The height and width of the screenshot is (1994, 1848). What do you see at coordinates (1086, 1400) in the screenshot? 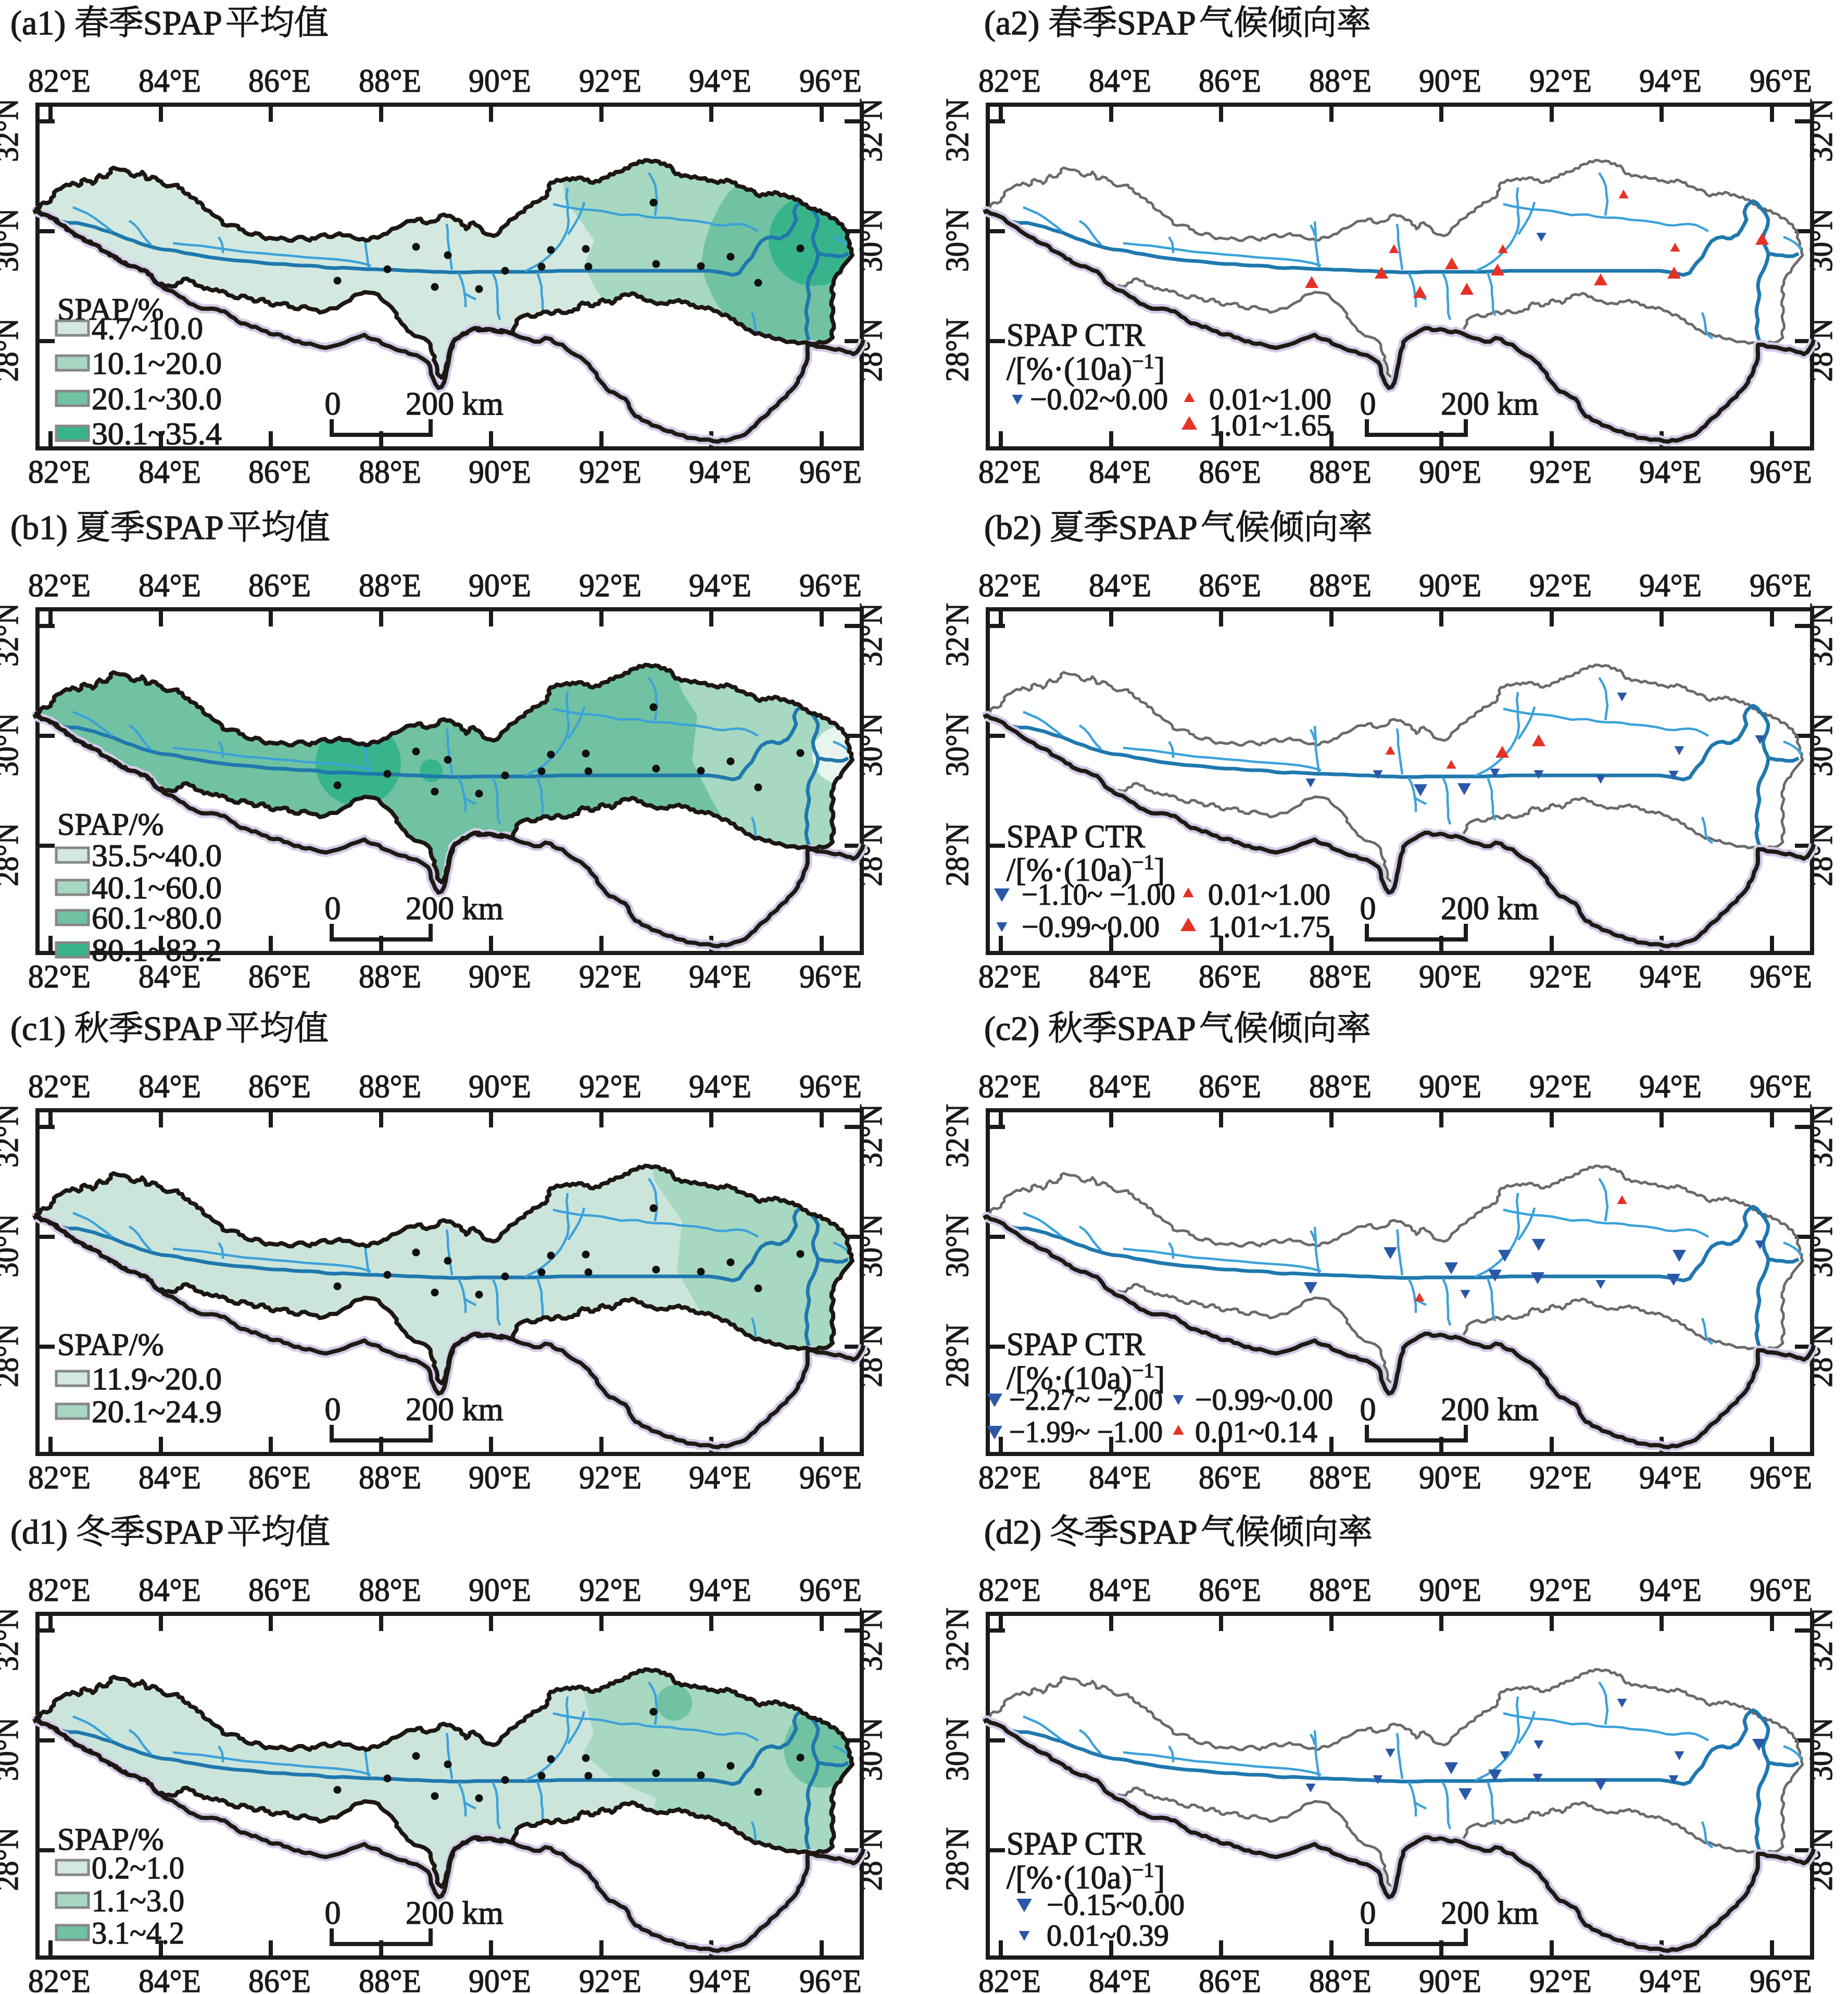
I see `svg-text: −2.27~ −2.00` at bounding box center [1086, 1400].